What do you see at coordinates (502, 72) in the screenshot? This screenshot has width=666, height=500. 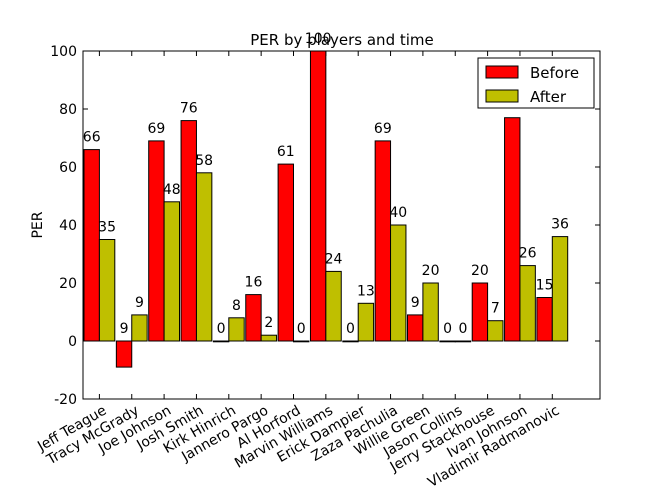 I see `legend-swatch-before` at bounding box center [502, 72].